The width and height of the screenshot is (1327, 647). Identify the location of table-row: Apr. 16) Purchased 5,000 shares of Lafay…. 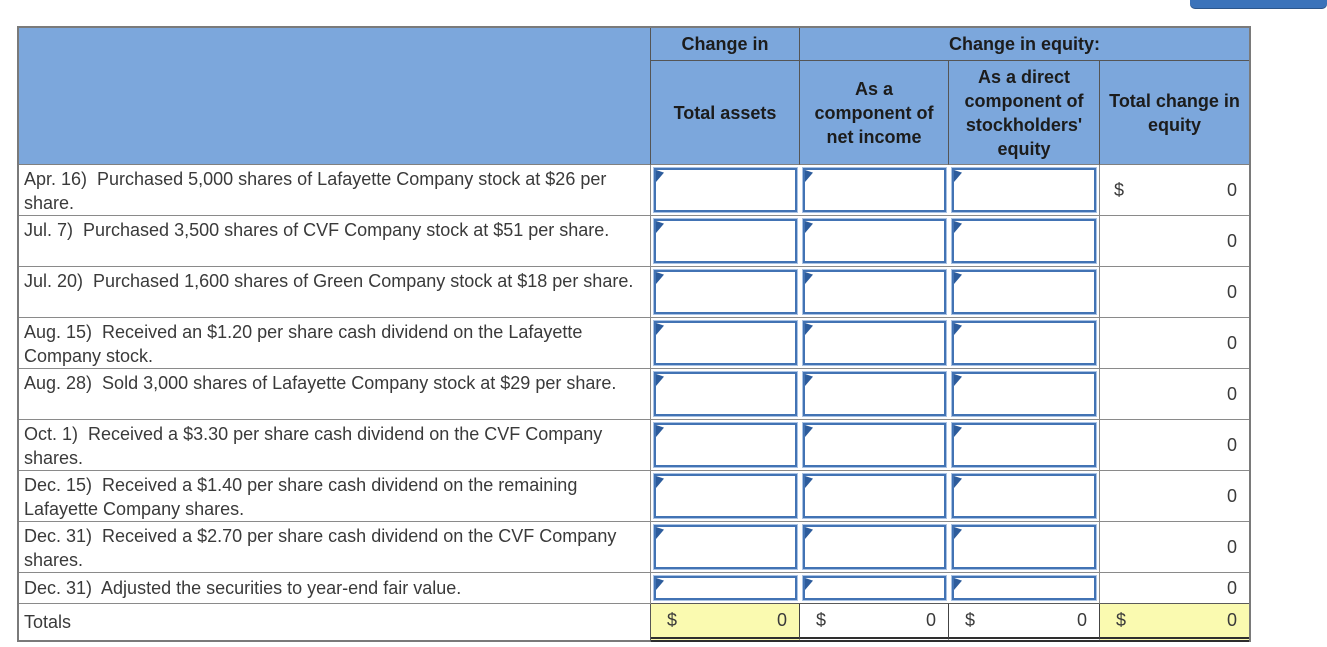
(634, 190).